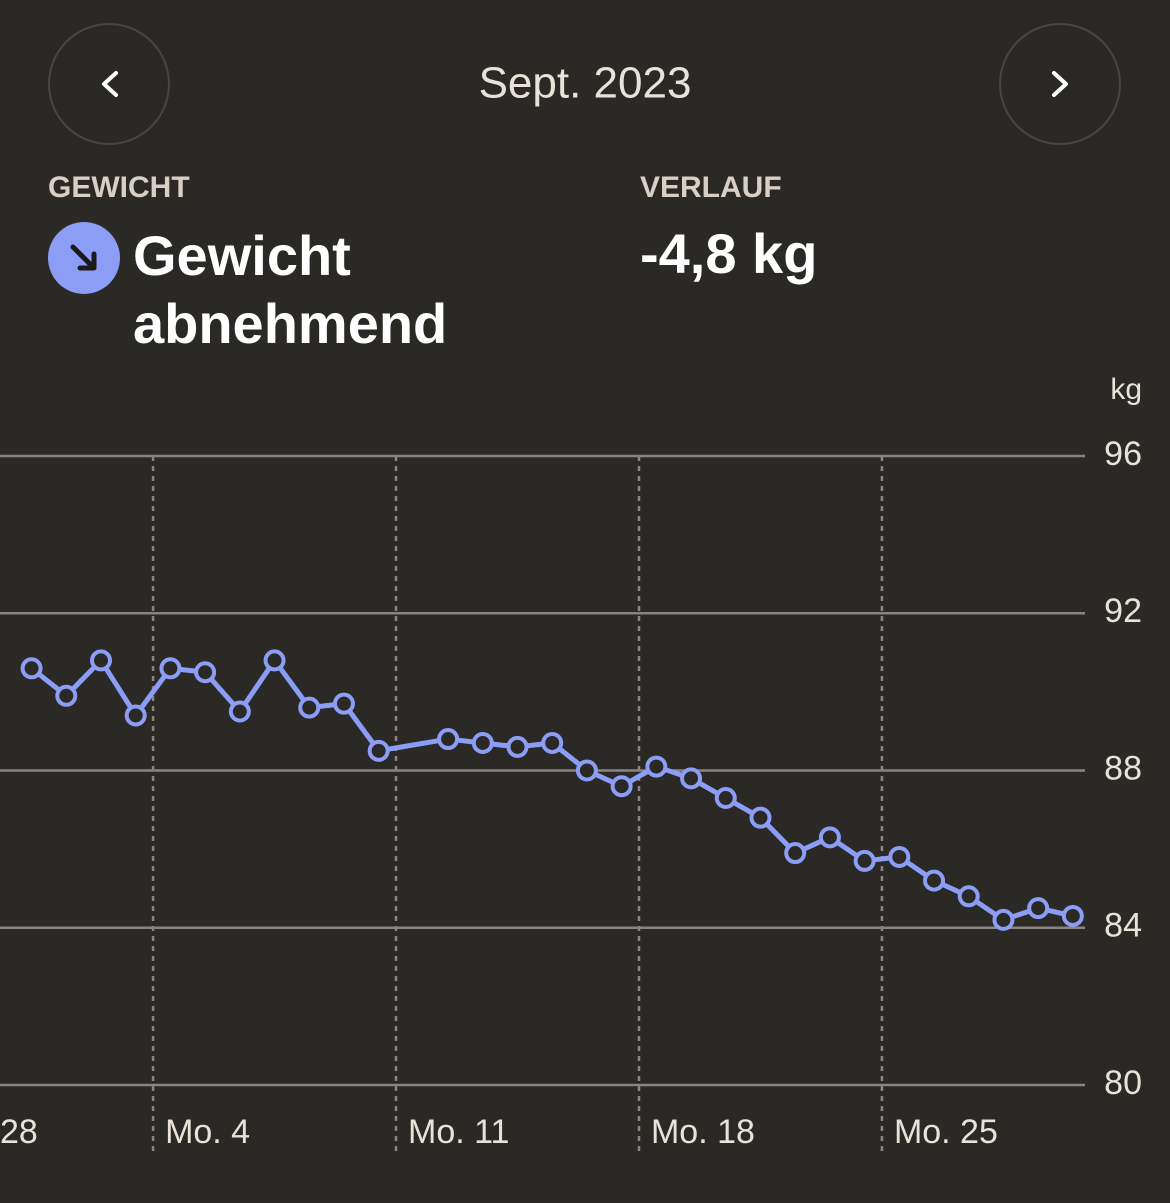 Image resolution: width=1170 pixels, height=1203 pixels. I want to click on x-tick-label: 28, so click(19, 1132).